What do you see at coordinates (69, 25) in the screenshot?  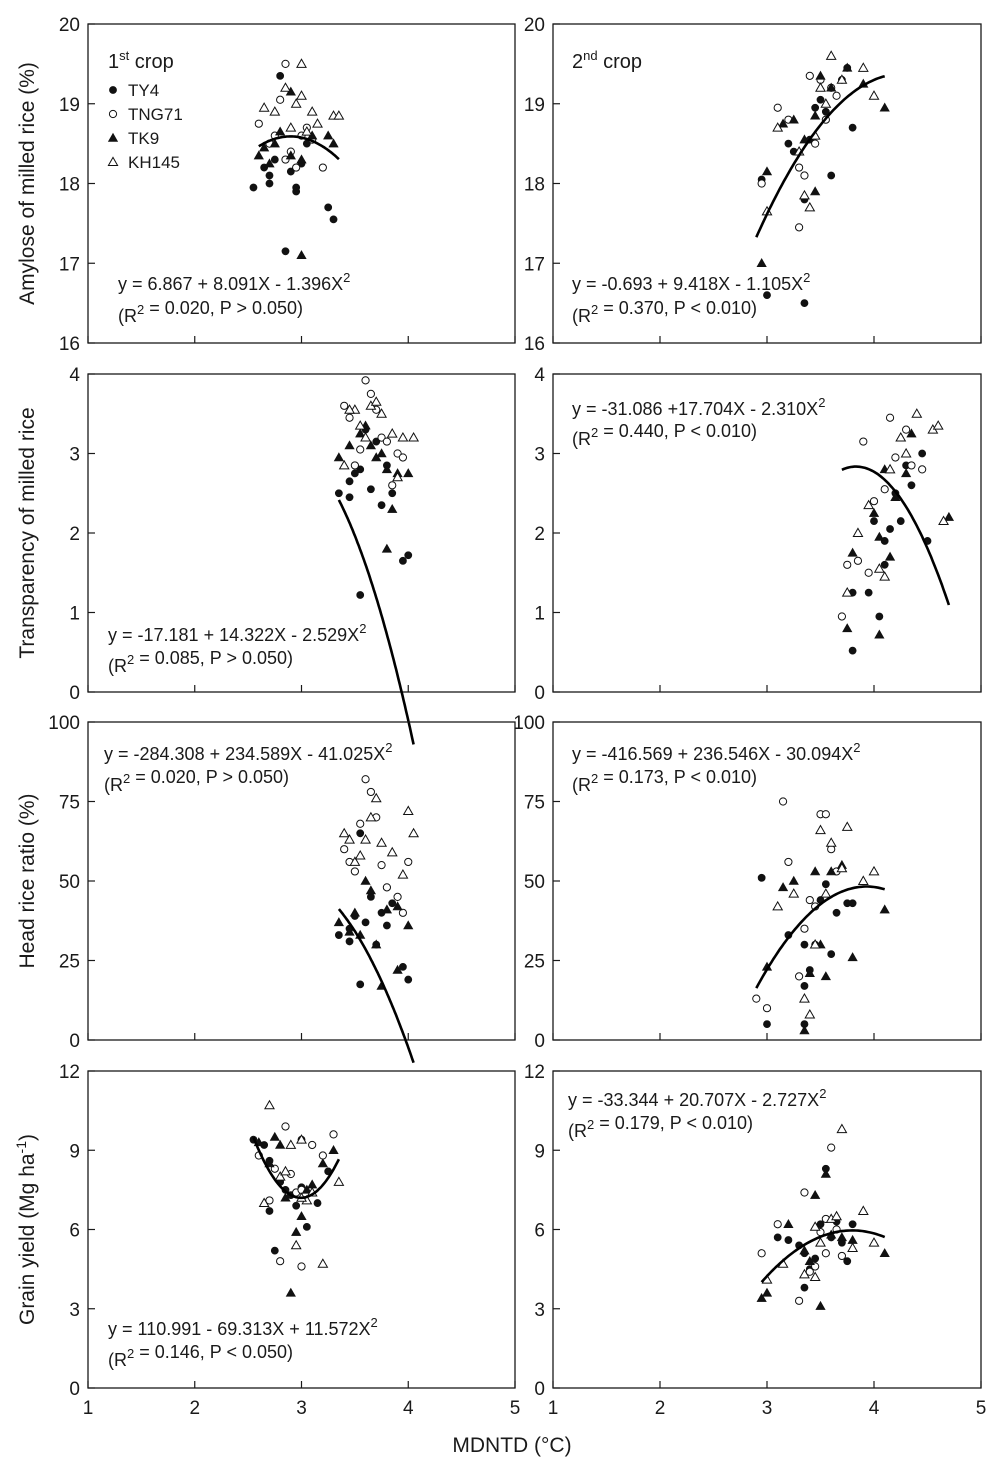 I see `y-tick-label: 20` at bounding box center [69, 25].